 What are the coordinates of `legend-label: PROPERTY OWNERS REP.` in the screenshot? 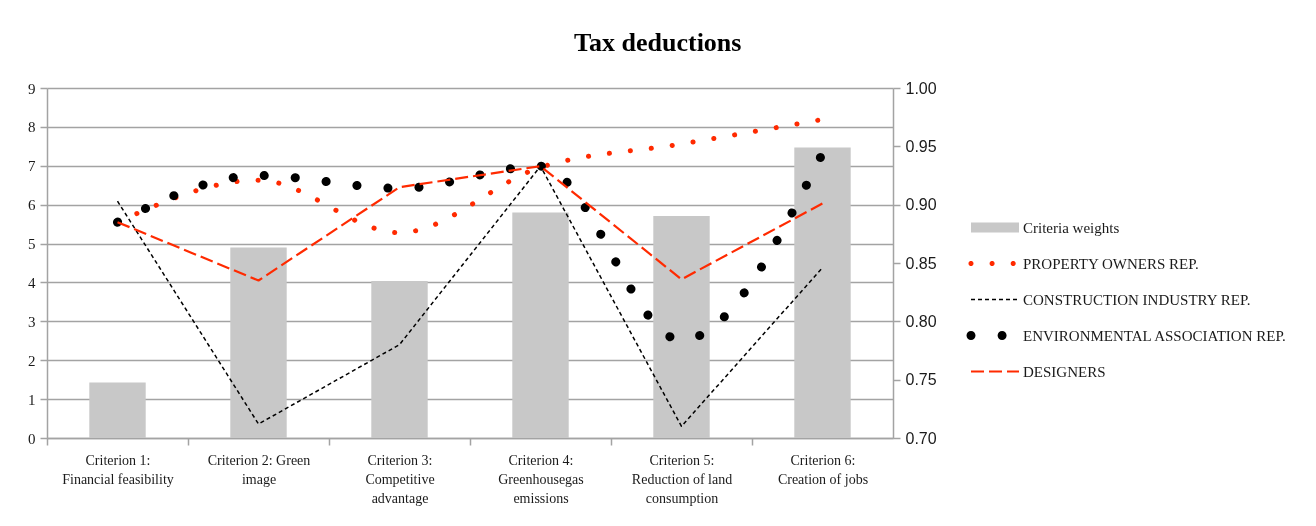 It's located at (1111, 263).